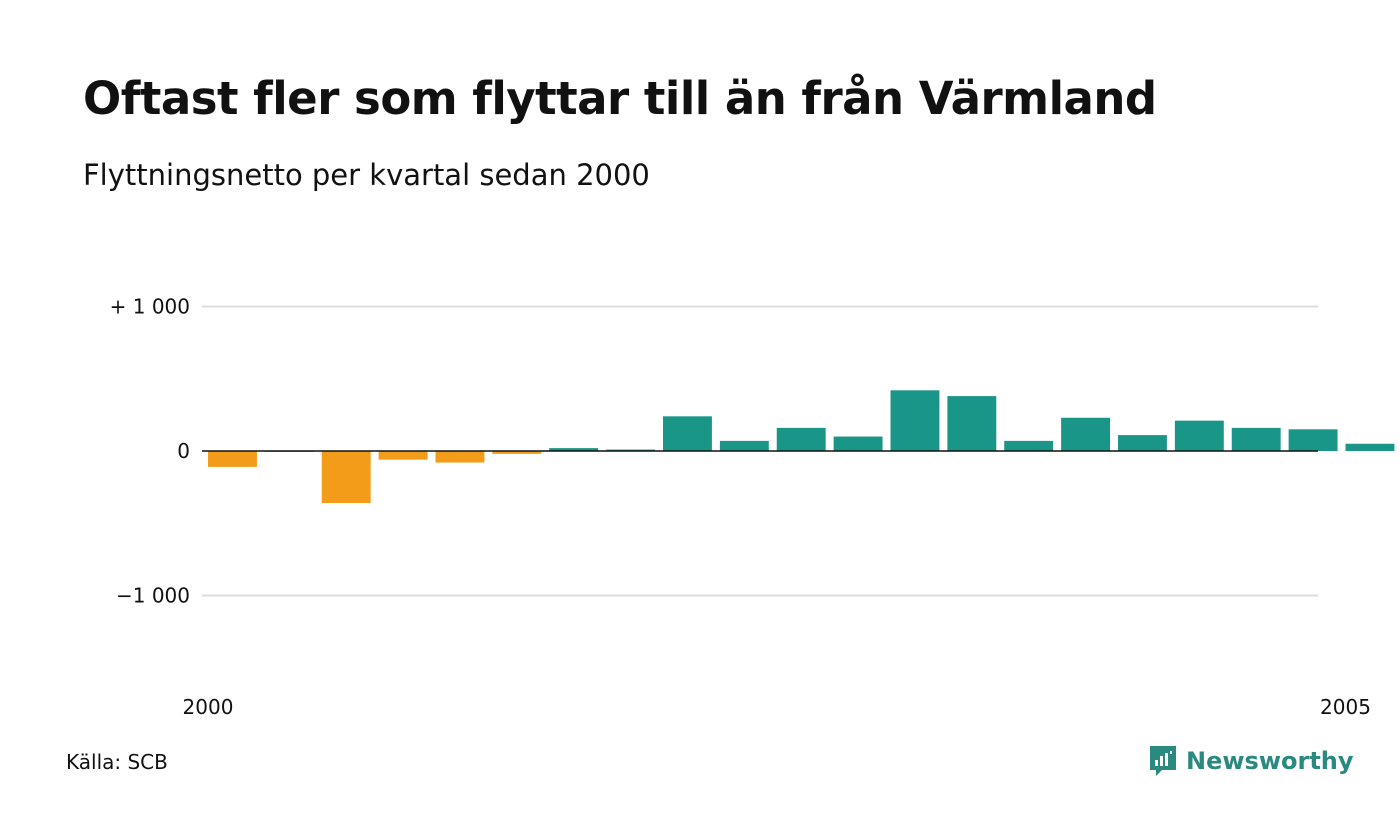  Describe the element at coordinates (208, 707) in the screenshot. I see `x-tick-label: 2000` at that location.